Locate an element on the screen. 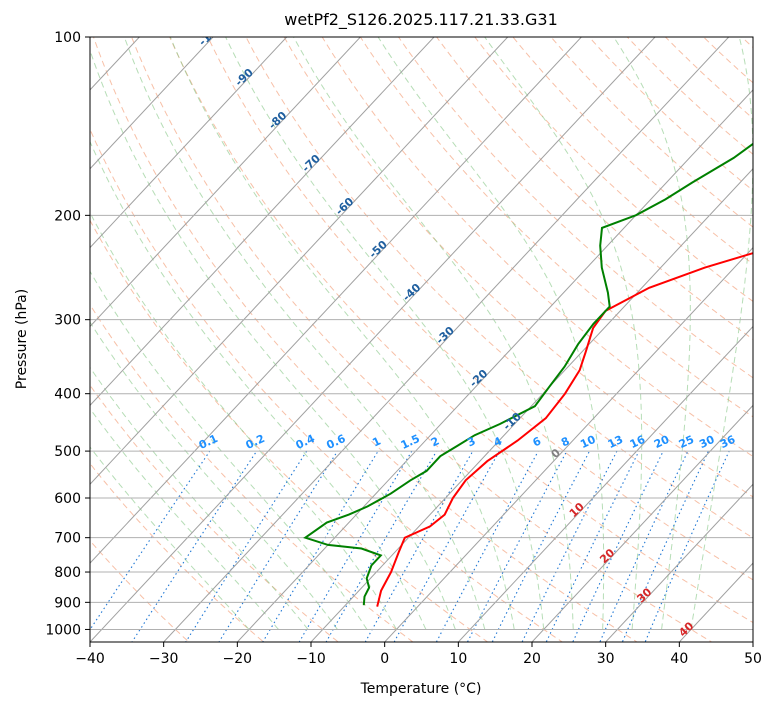 Image resolution: width=775 pixels, height=708 pixels. x-tick-label: 50 is located at coordinates (753, 659).